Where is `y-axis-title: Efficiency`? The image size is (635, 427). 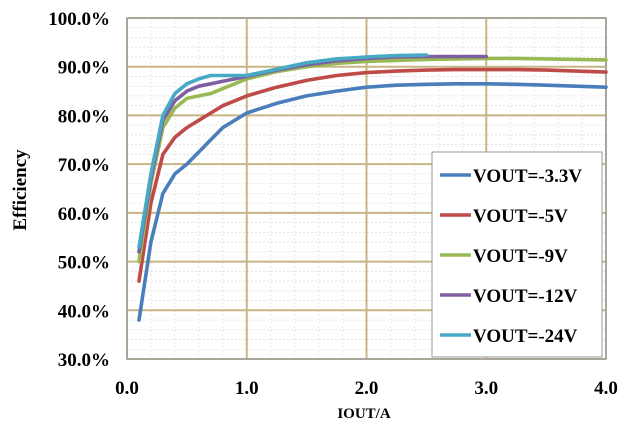
y-axis-title: Efficiency is located at coordinates (20, 190).